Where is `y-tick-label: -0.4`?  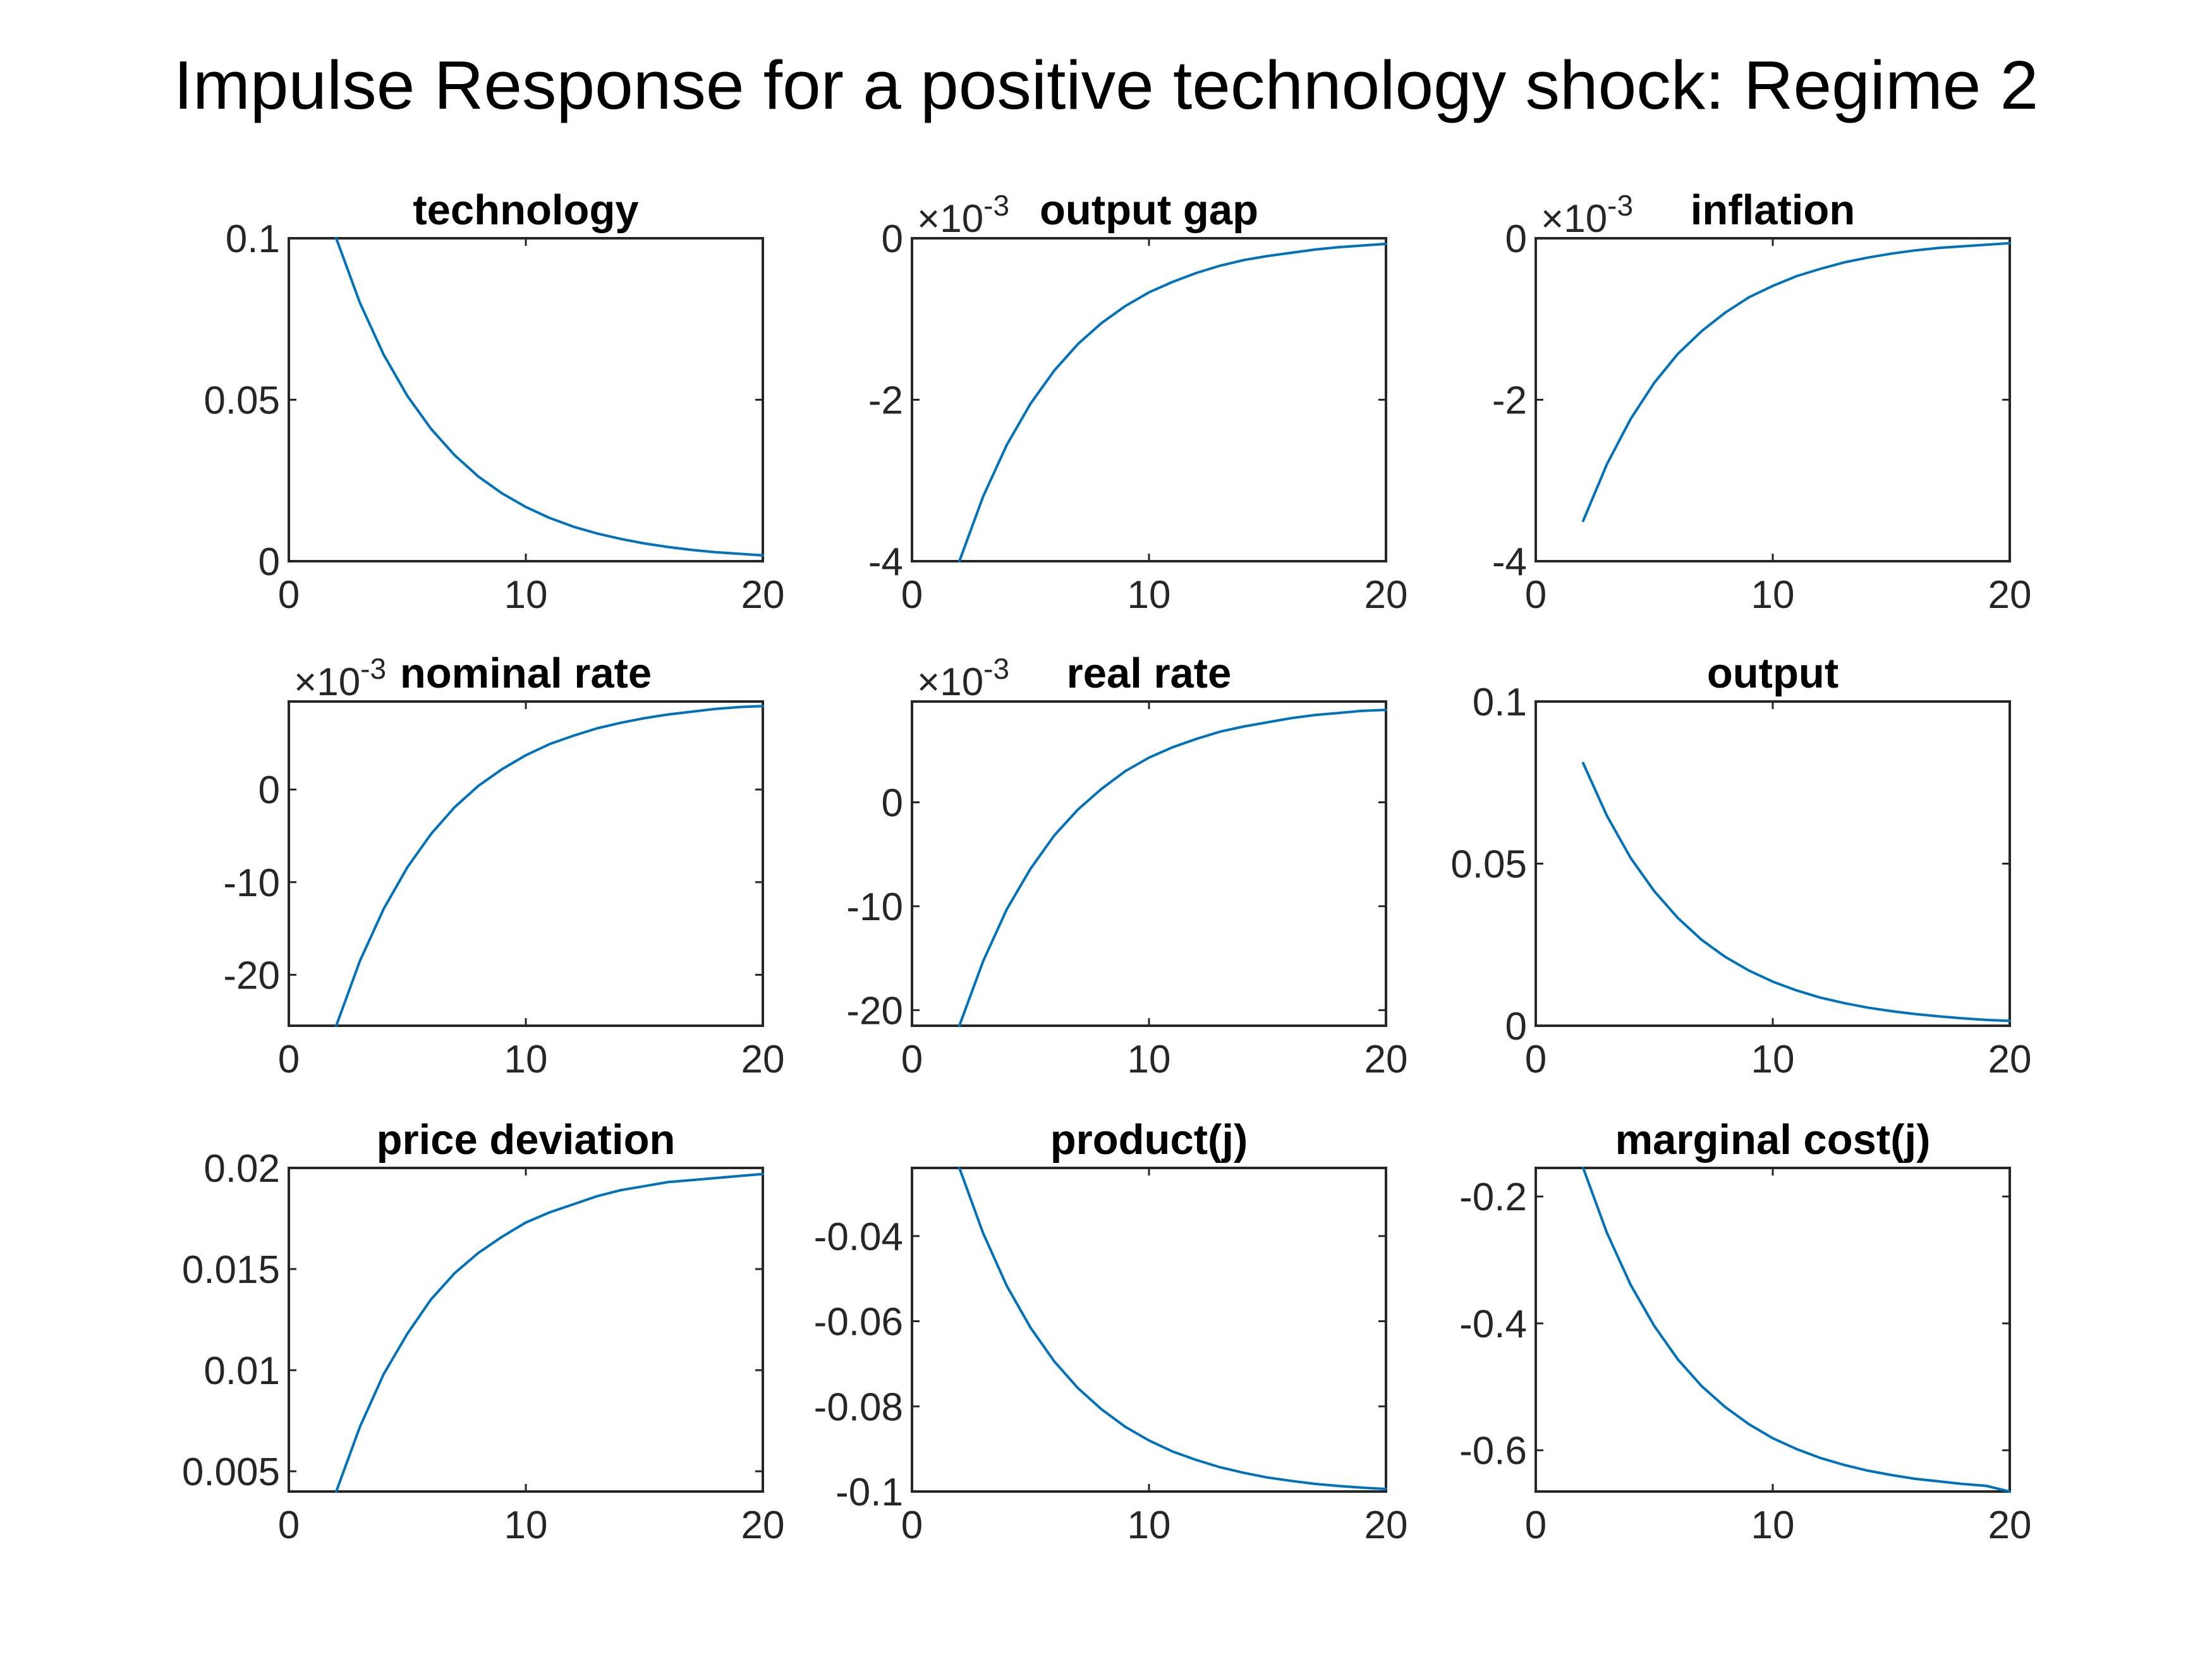
y-tick-label: -0.4 is located at coordinates (1493, 1324).